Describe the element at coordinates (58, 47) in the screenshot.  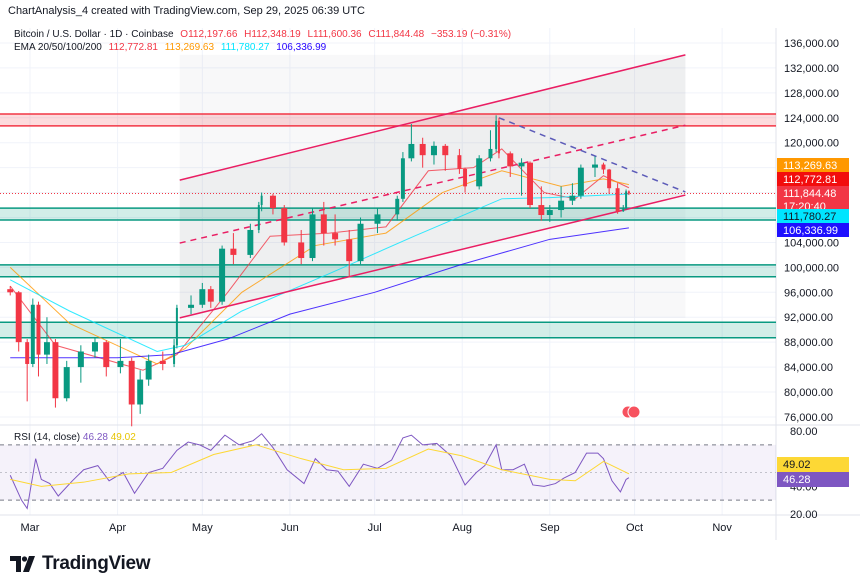
I see `ema-label: EMA 20/50/100/200` at that location.